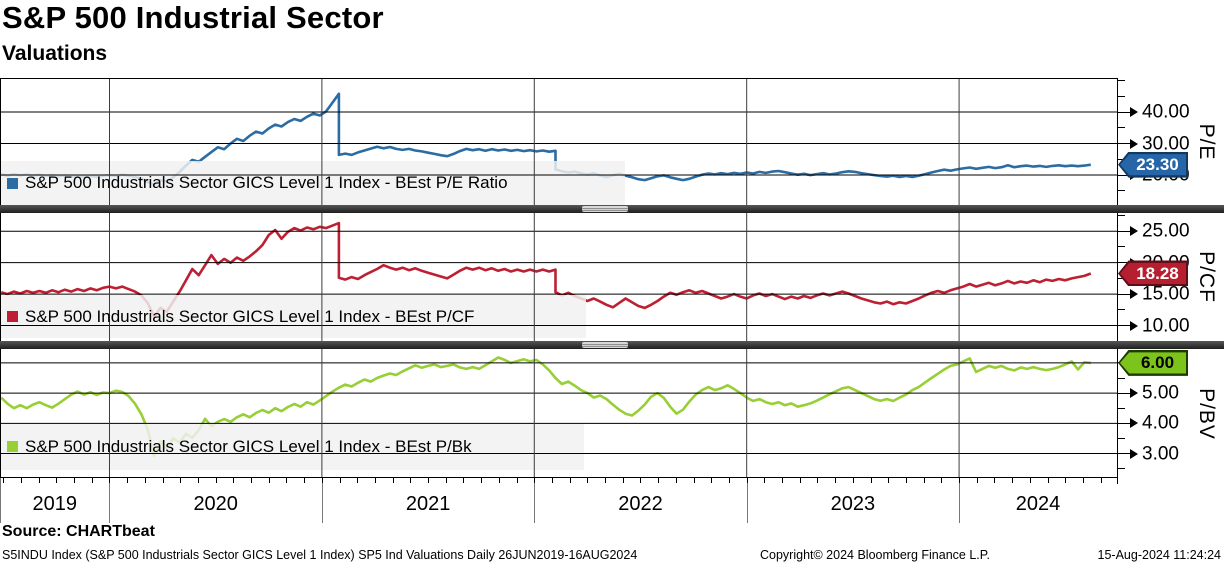 This screenshot has width=1224, height=566. I want to click on y-tick-label: 3.00, so click(1160, 454).